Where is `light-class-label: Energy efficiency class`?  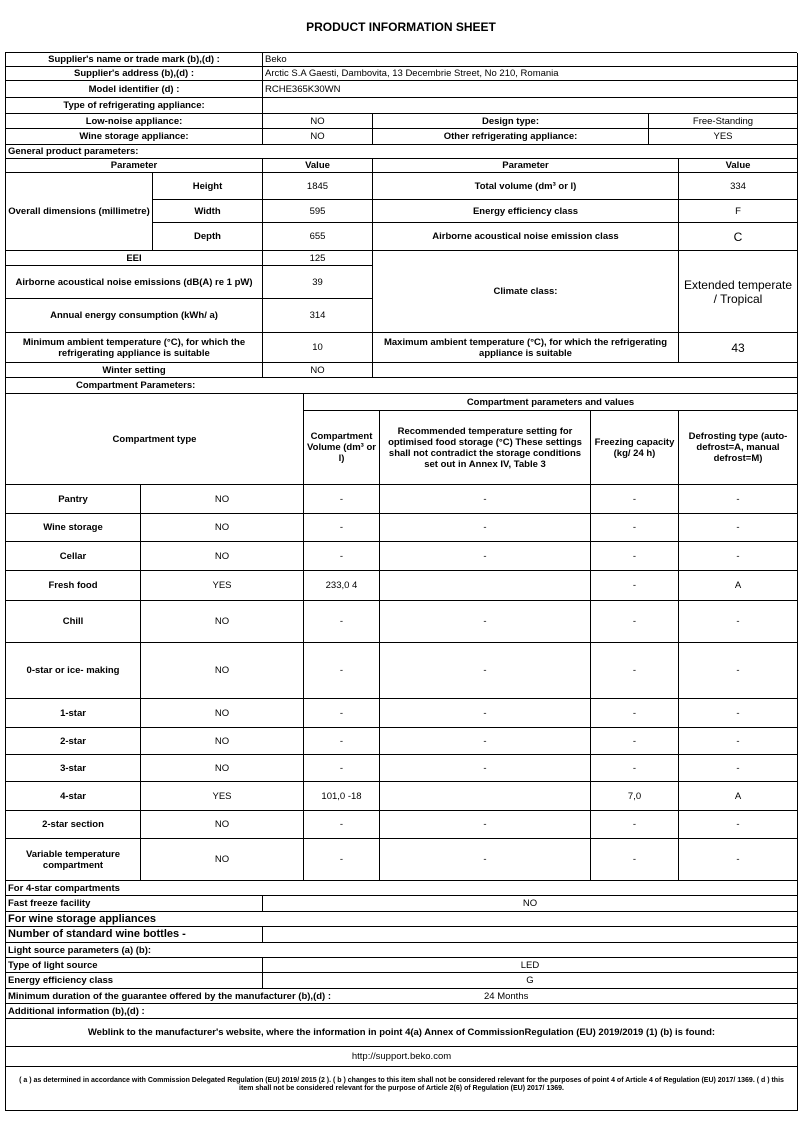 light-class-label: Energy efficiency class is located at coordinates (134, 981).